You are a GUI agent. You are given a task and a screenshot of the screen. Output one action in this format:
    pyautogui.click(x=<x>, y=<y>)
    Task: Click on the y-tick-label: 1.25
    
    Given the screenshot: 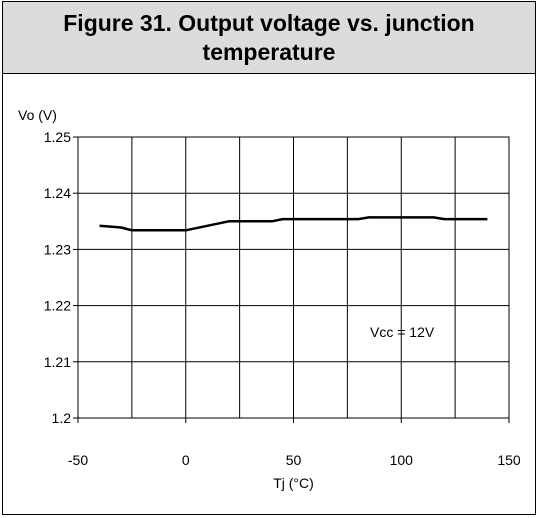 What is the action you would take?
    pyautogui.click(x=57, y=137)
    